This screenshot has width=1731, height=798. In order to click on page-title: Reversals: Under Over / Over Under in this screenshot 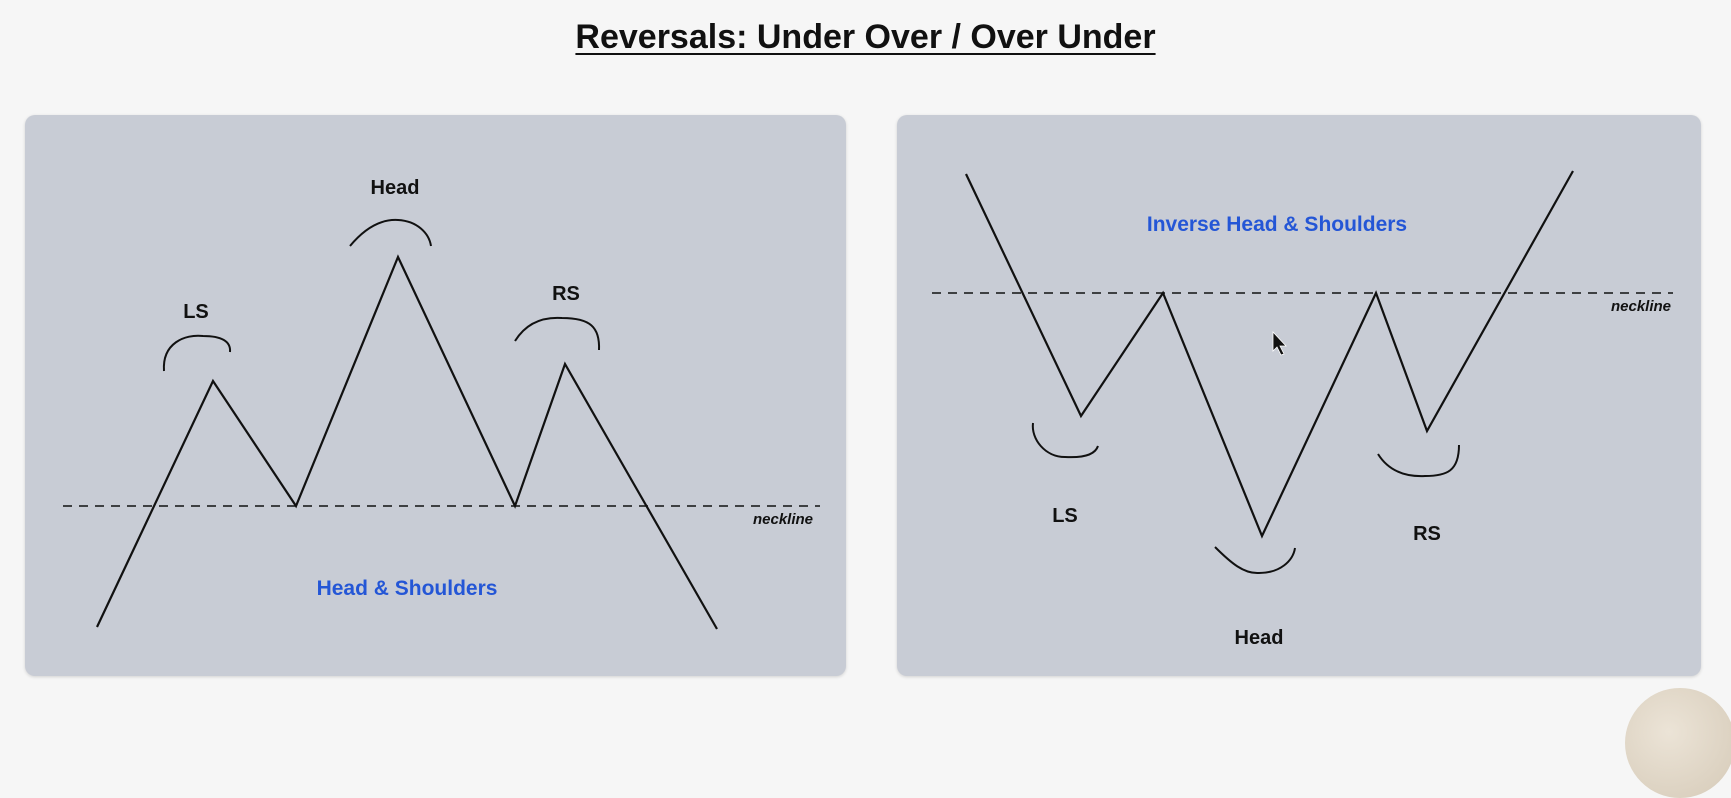, I will do `click(865, 37)`.